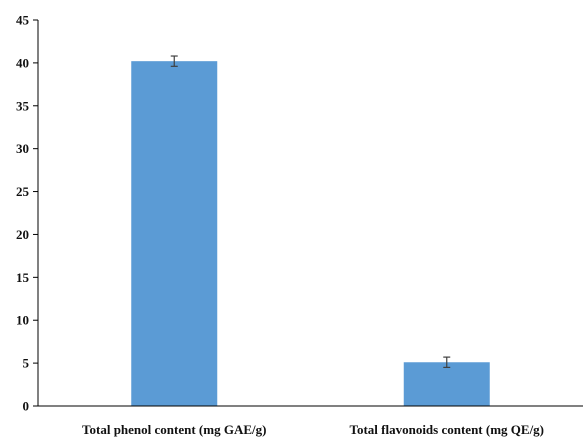  Describe the element at coordinates (27, 213) in the screenshot. I see `y-axis: 0 5 10 15 20 25 30 35 40 45` at that location.